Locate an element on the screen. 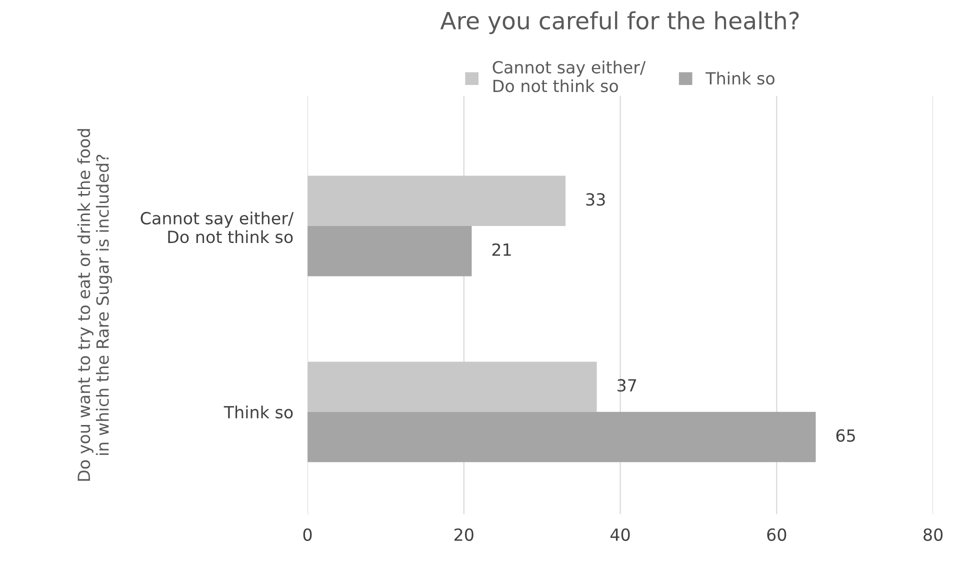 This screenshot has width=955, height=581. x-tick-label: 80 is located at coordinates (933, 534).